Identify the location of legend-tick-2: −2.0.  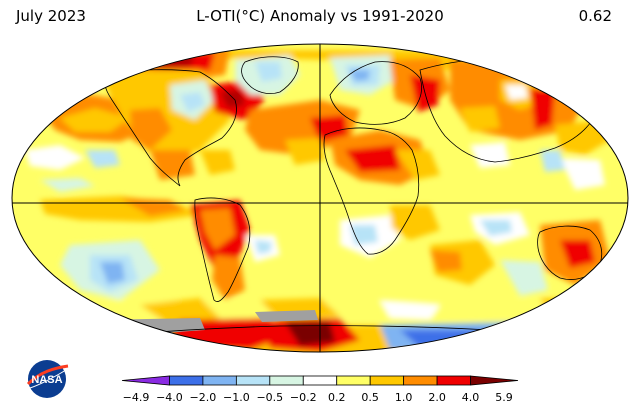
(203, 397).